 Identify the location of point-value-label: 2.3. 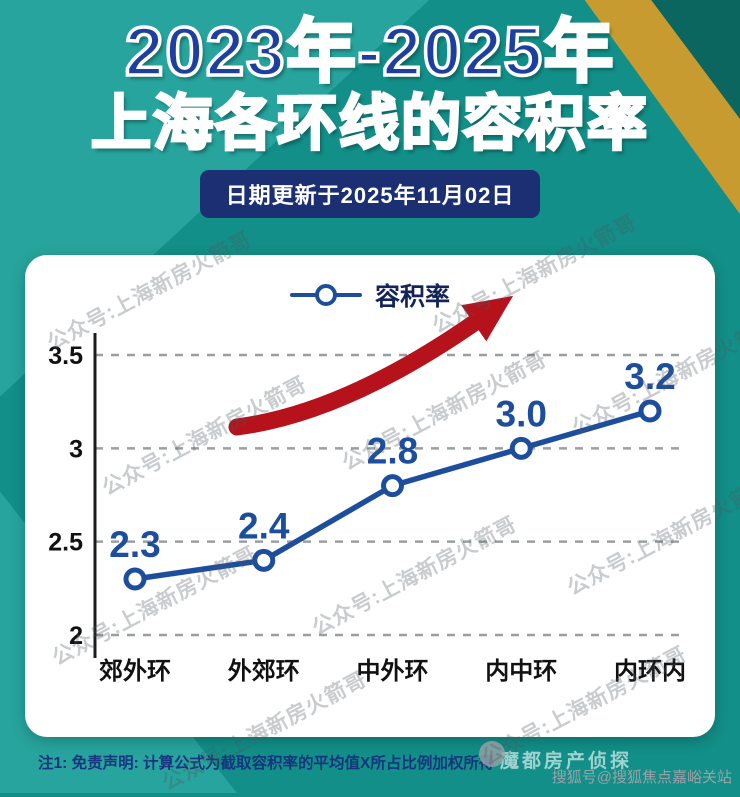
(134, 544).